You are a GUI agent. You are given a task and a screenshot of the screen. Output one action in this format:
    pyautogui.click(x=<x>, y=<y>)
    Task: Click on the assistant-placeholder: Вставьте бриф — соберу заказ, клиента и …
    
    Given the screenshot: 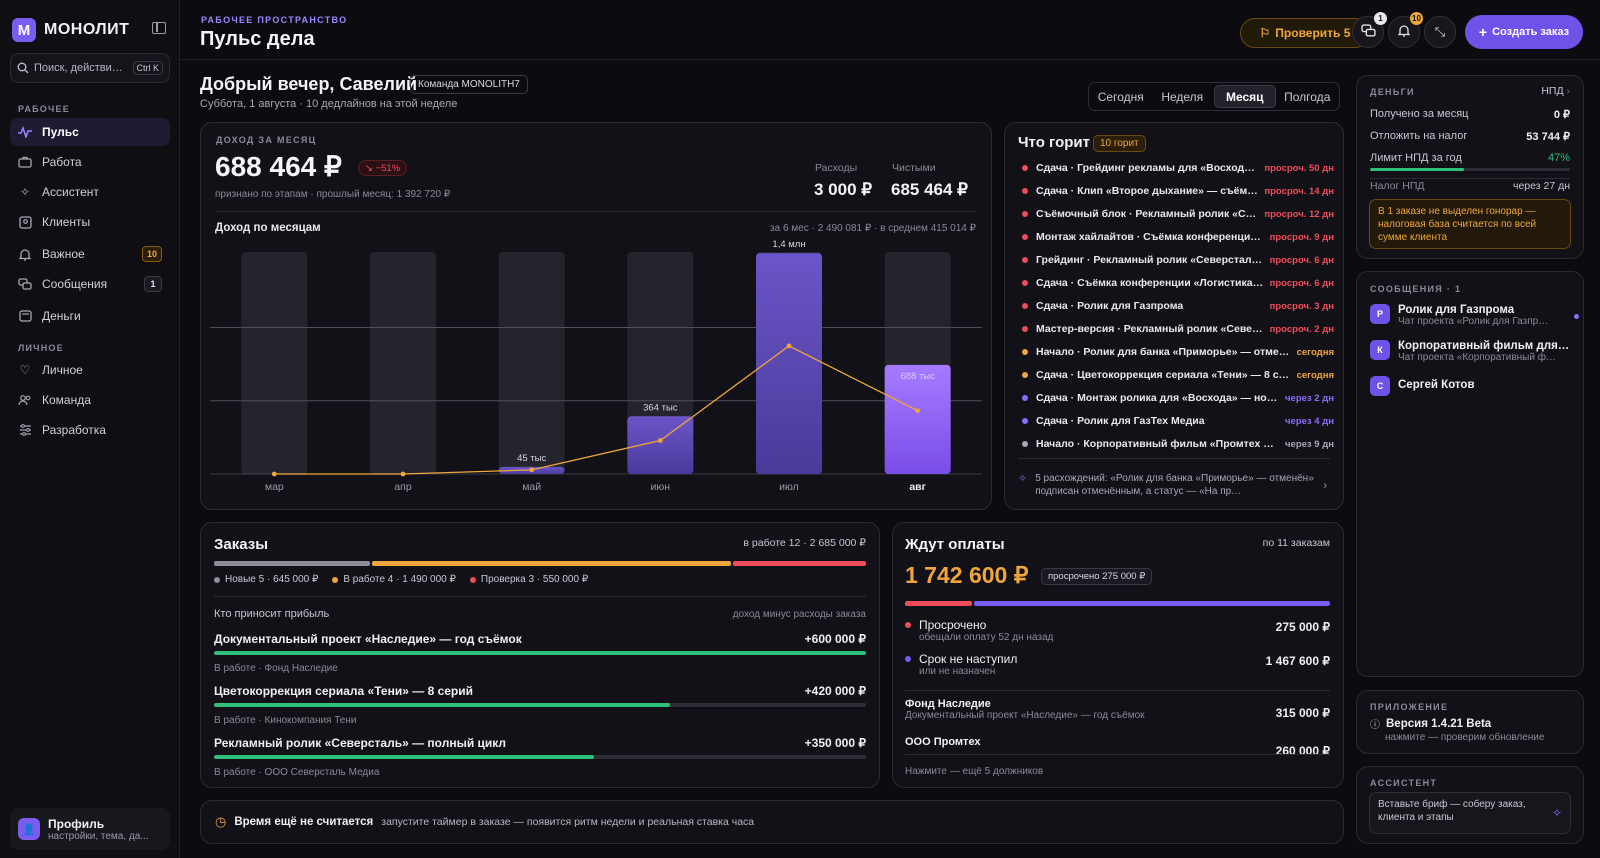 What is the action you would take?
    pyautogui.click(x=1452, y=811)
    